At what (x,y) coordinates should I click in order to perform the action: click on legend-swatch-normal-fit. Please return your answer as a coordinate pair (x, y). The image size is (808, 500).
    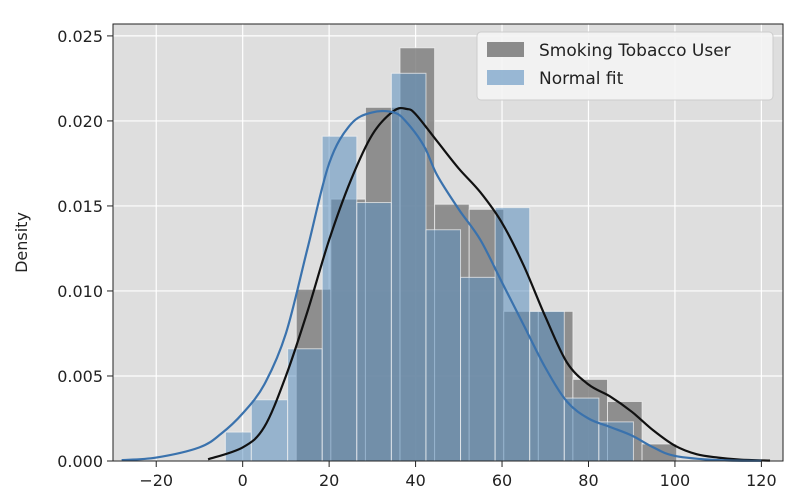
    Looking at the image, I should click on (505, 77).